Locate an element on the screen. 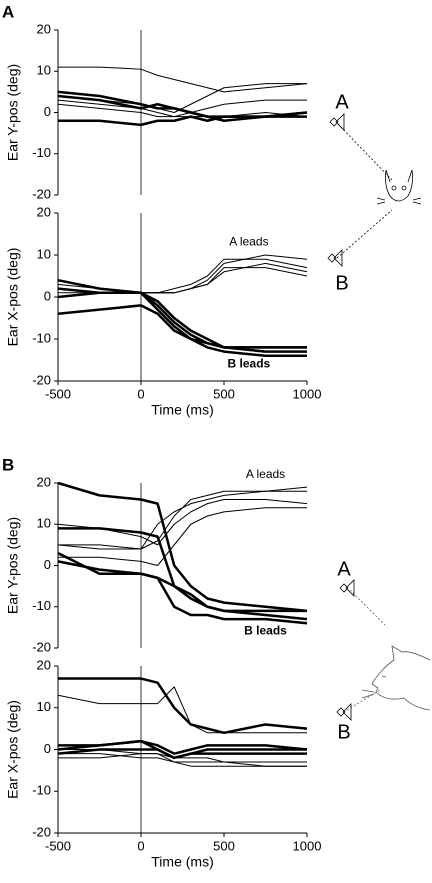 This screenshot has width=432, height=883. diagram-b is located at coordinates (383, 650).